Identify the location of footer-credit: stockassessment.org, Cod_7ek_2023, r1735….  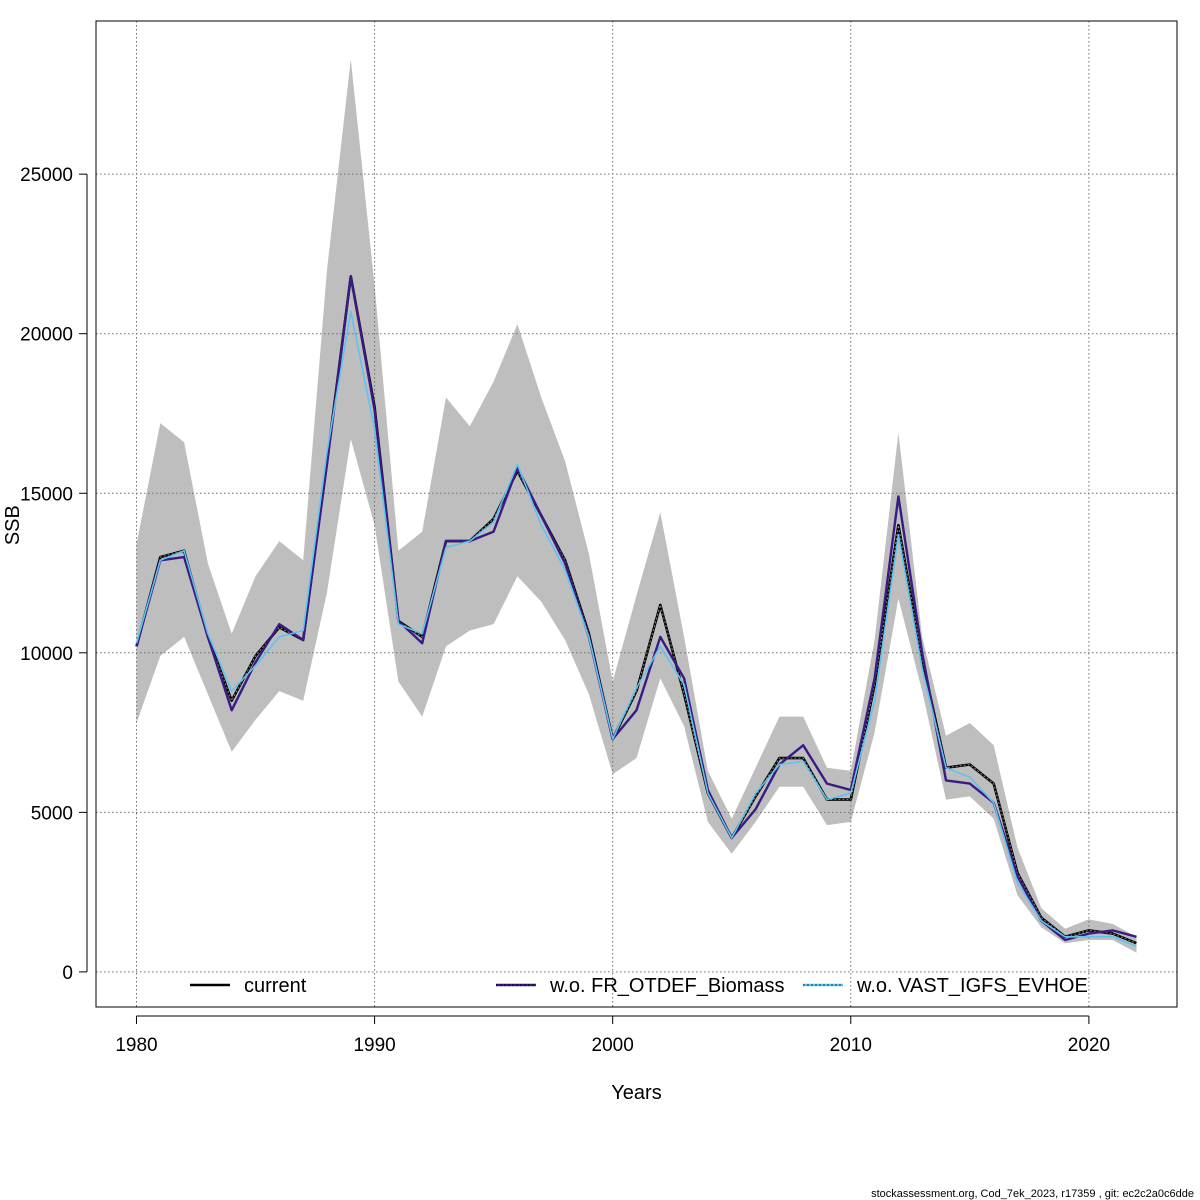
(1032, 1194).